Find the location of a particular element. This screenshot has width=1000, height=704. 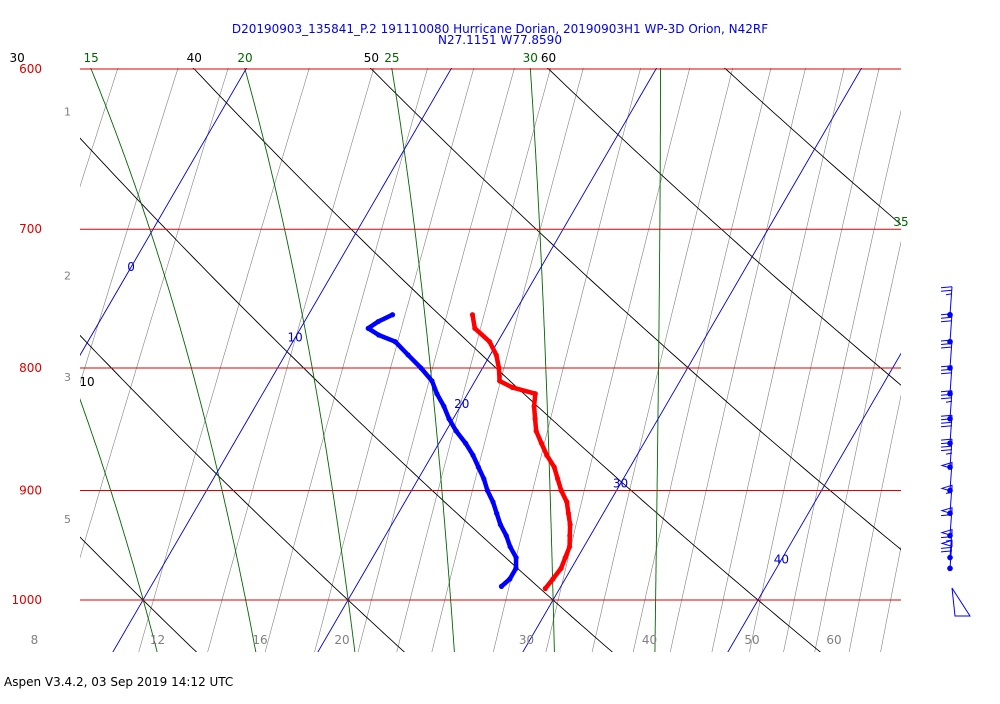

footer-version: Aspen V3.4.2, 03 Sep 2019 14:12 UTC is located at coordinates (118, 682).